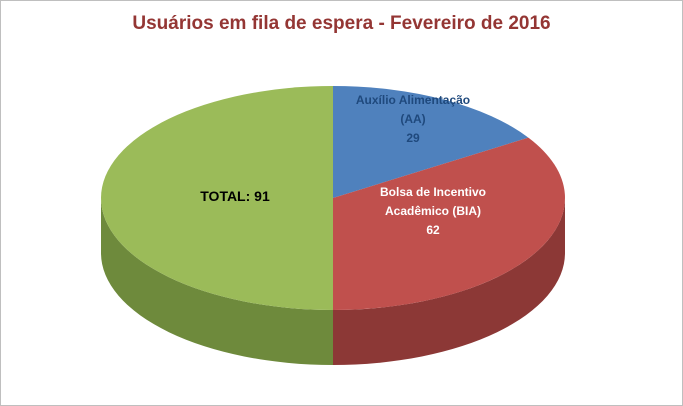 This screenshot has width=683, height=406. I want to click on label-line: Acadêmico (BIA), so click(433, 211).